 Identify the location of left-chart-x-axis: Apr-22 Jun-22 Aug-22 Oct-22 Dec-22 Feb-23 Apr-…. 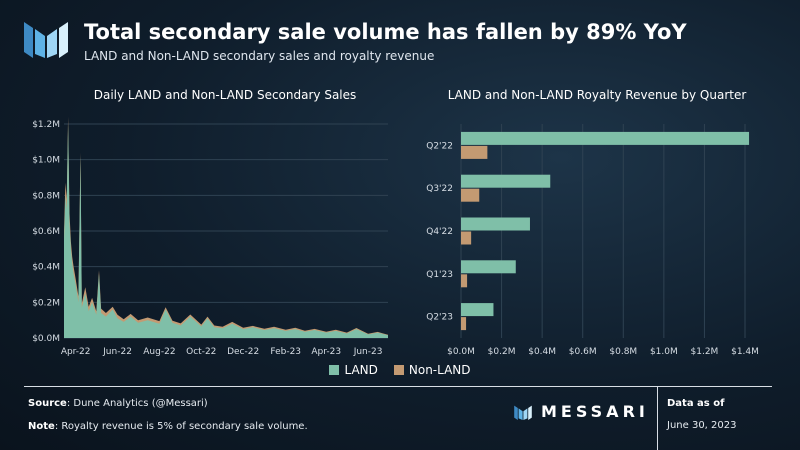
(222, 352).